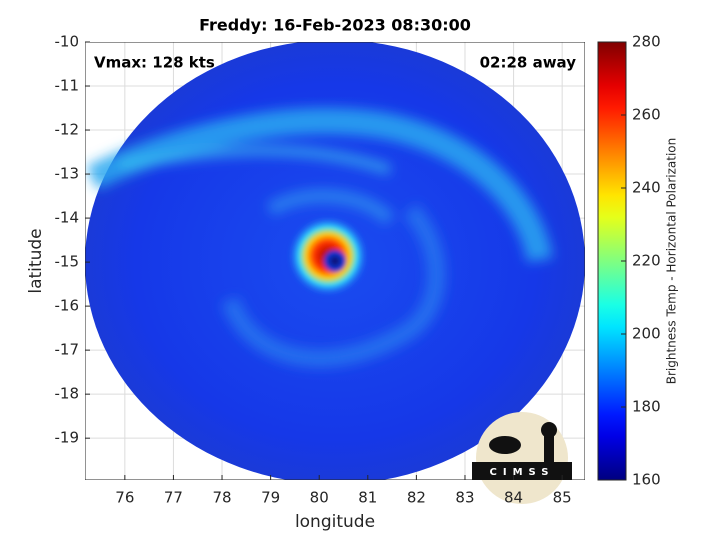 The height and width of the screenshot is (540, 720). Describe the element at coordinates (124, 498) in the screenshot. I see `x-tick-label: 76` at that location.